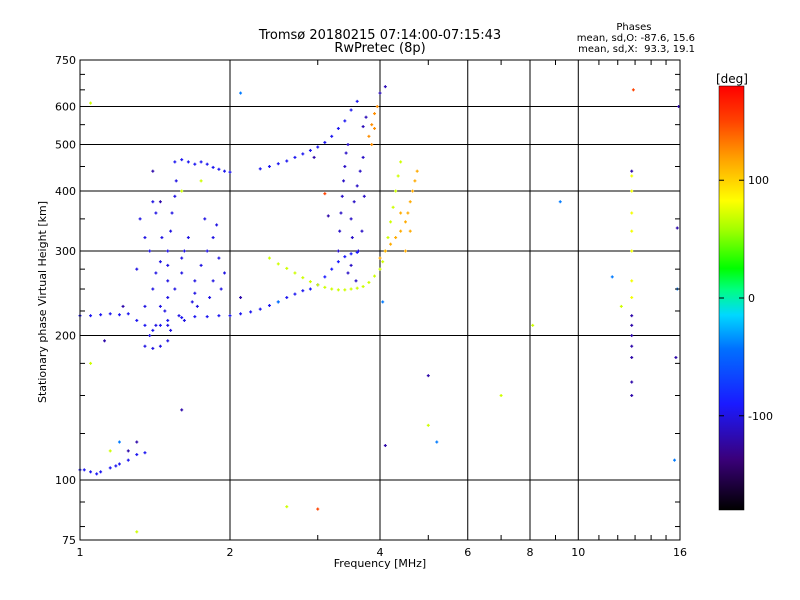  What do you see at coordinates (65, 145) in the screenshot?
I see `y-tick-label: 500` at bounding box center [65, 145].